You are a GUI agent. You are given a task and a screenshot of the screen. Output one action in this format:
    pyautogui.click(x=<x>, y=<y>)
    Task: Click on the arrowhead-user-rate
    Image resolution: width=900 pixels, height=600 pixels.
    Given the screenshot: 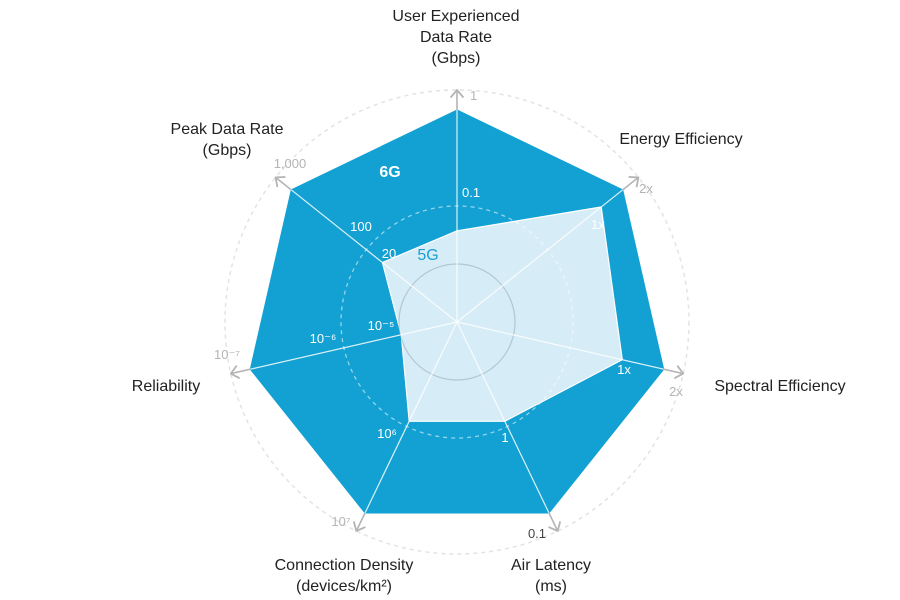 What is the action you would take?
    pyautogui.click(x=457, y=93)
    